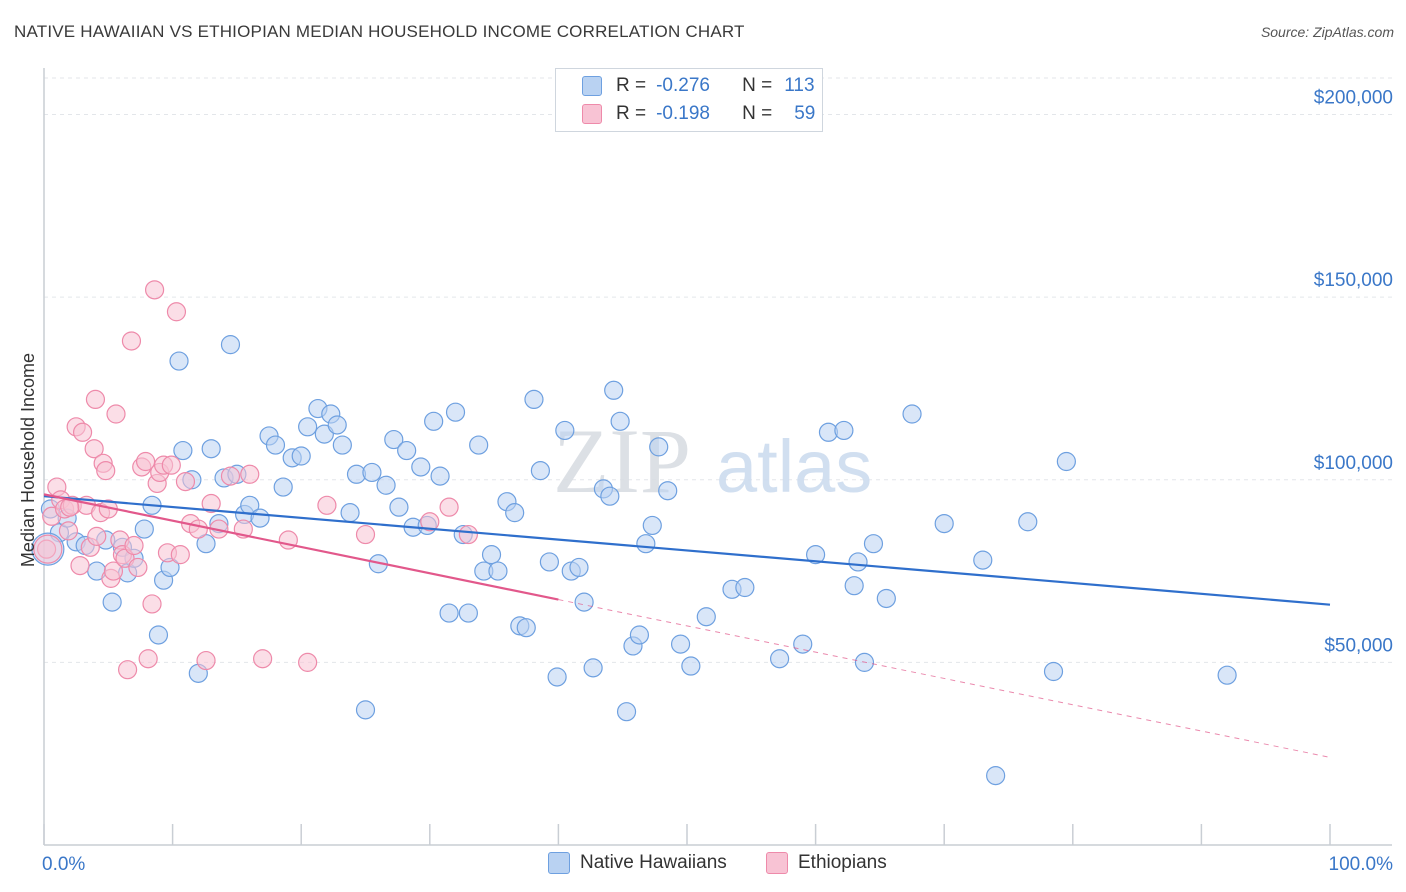  Describe the element at coordinates (653, 862) in the screenshot. I see `legend-label-native-hawaiians: Native Hawaiians` at that location.